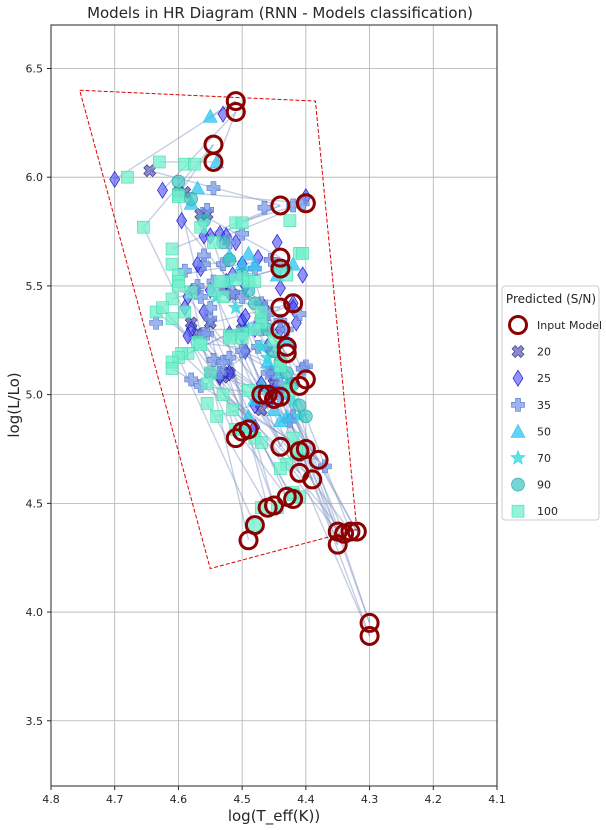 This screenshot has height=830, width=606. Describe the element at coordinates (274, 796) in the screenshot. I see `x-axis-ticks: 4.8 4.7 4.6 4.5 4.4 4.3 4.2 4.1` at that location.